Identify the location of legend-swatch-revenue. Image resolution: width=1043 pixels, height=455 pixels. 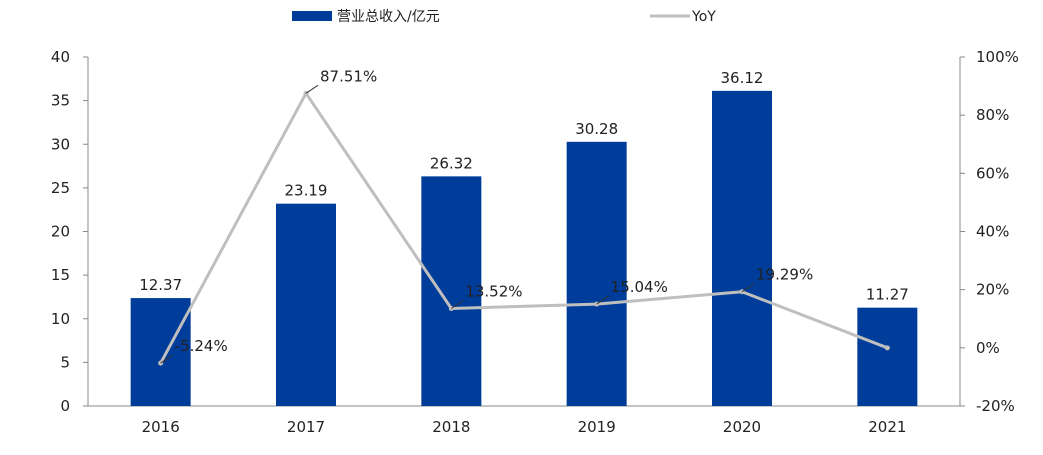
(312, 16).